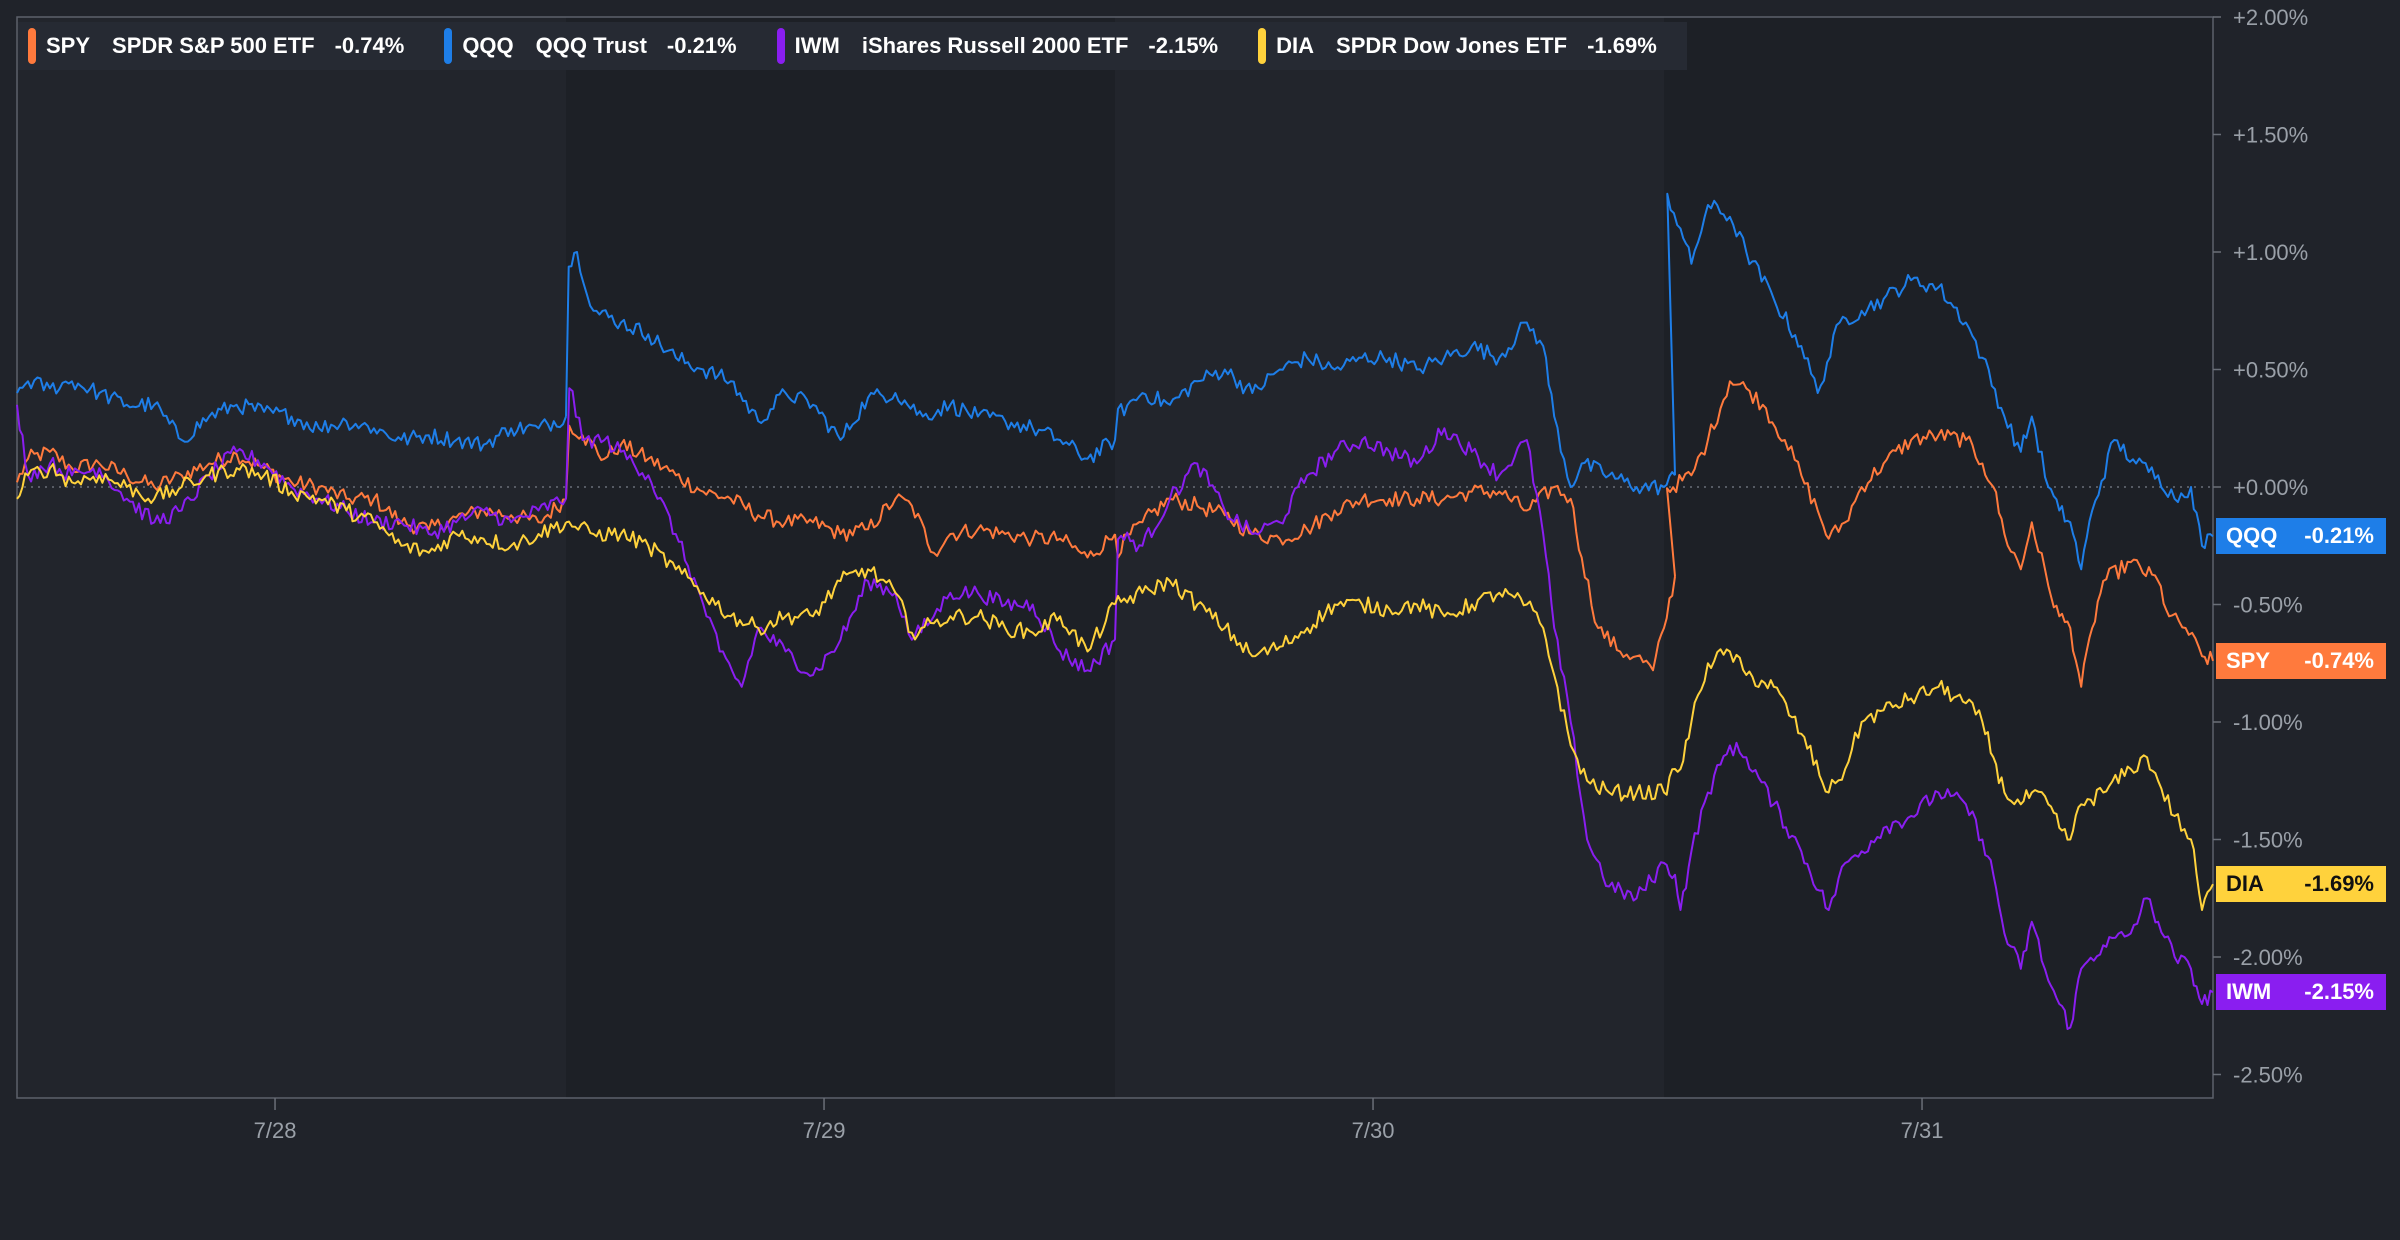  Describe the element at coordinates (2268, 1075) in the screenshot. I see `y-tick-label: -2.50%` at that location.